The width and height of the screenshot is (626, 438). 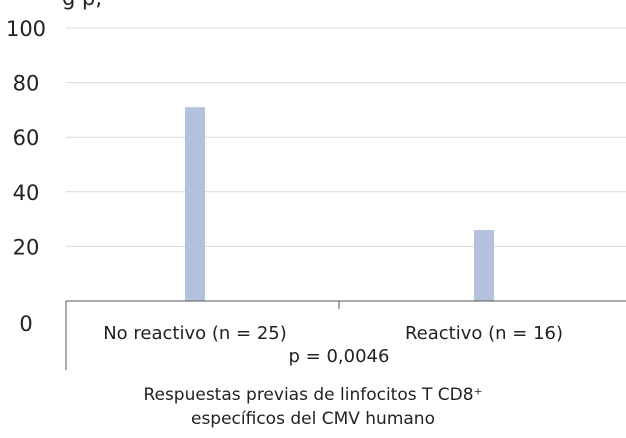 What do you see at coordinates (333, 333) in the screenshot?
I see `category-labels: No reactivo (n = 25) Reactivo (n = 16)` at bounding box center [333, 333].